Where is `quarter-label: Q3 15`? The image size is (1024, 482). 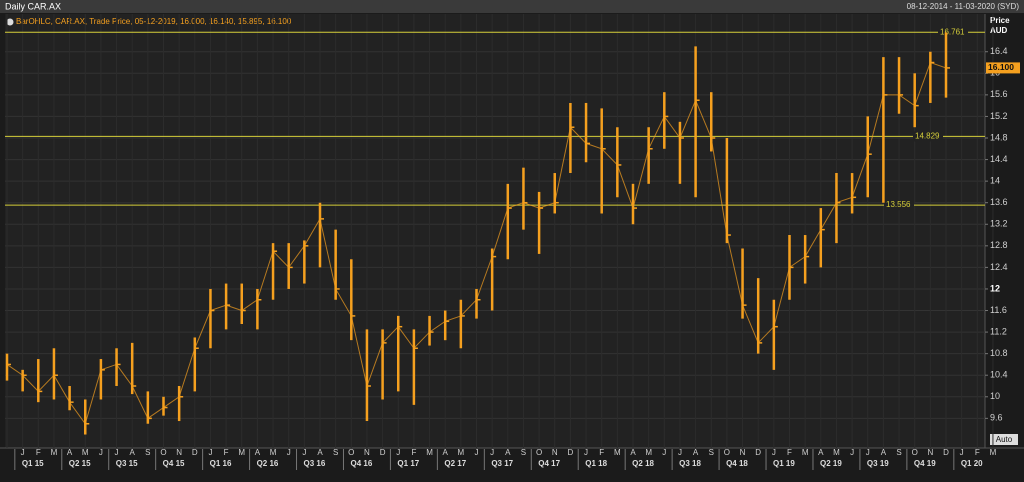
quarter-label: Q3 15 is located at coordinates (127, 463).